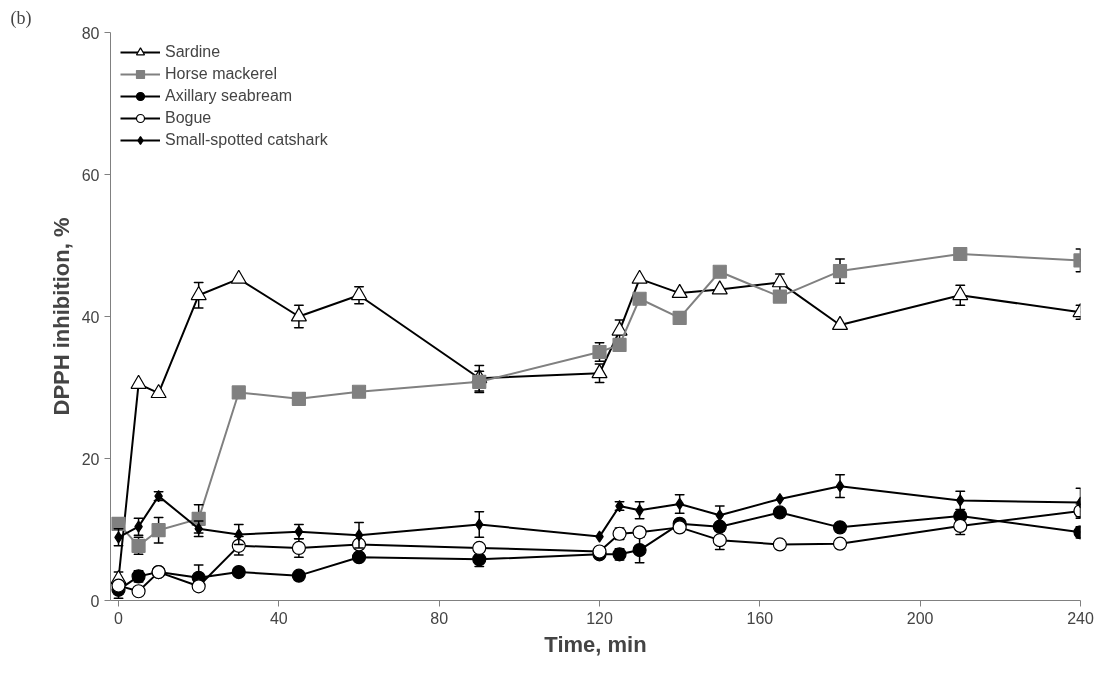 This screenshot has width=1120, height=679. What do you see at coordinates (278, 618) in the screenshot?
I see `x-tick-label: 40` at bounding box center [278, 618].